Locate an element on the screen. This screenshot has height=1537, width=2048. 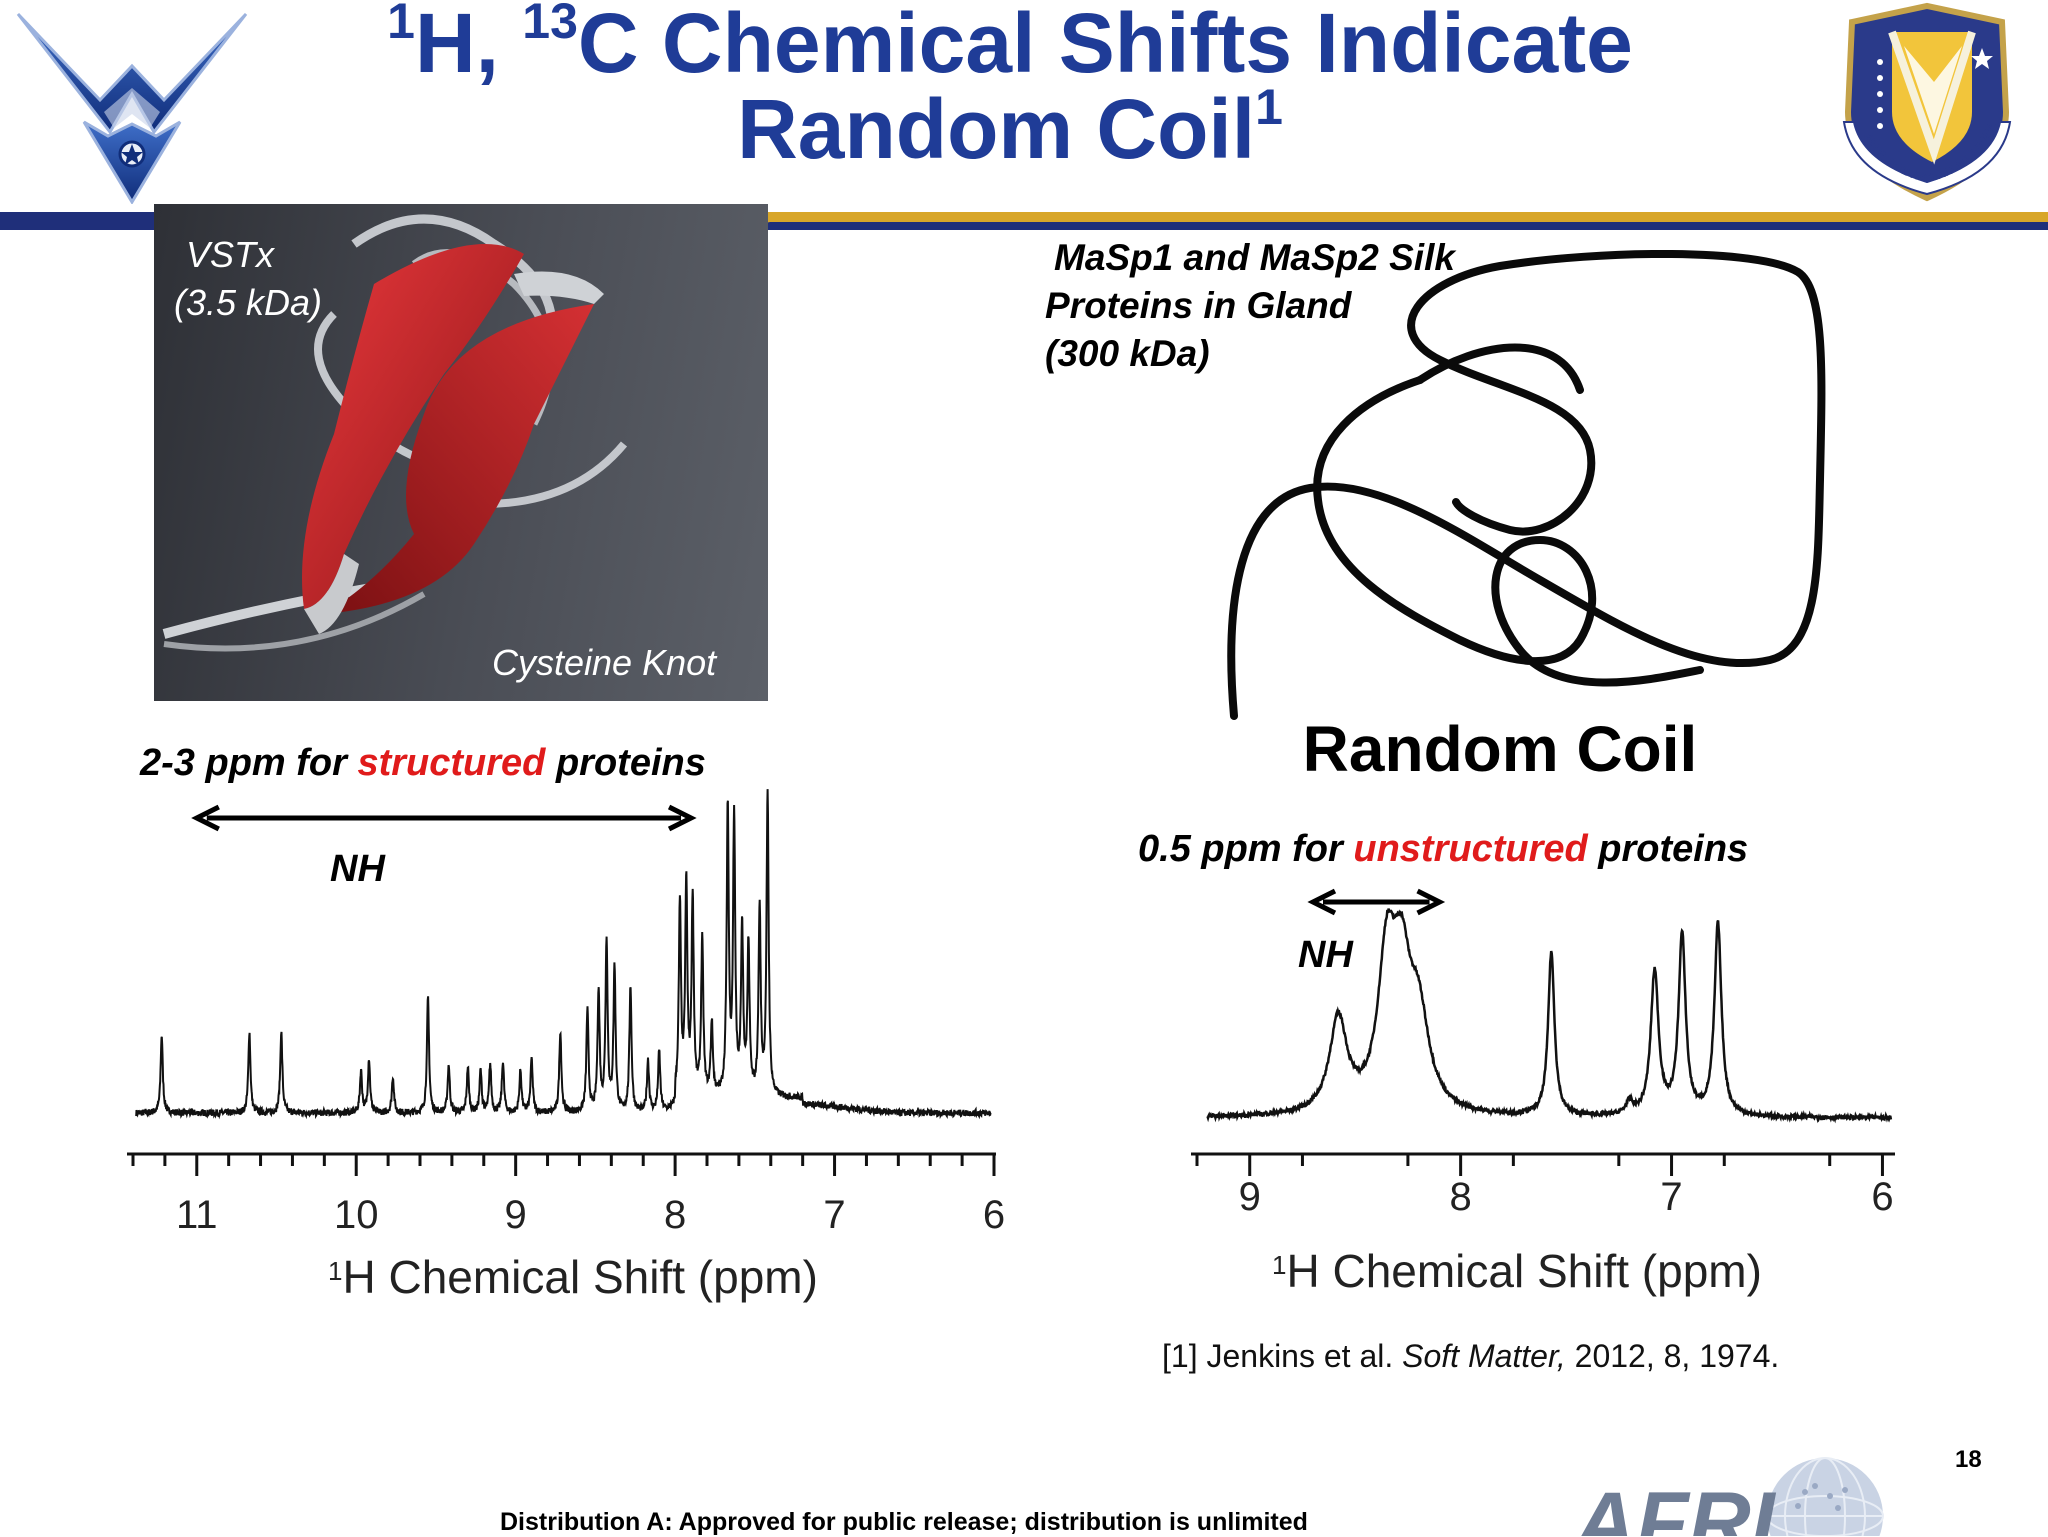
title-line-2: Random Coil1 is located at coordinates (1010, 127).